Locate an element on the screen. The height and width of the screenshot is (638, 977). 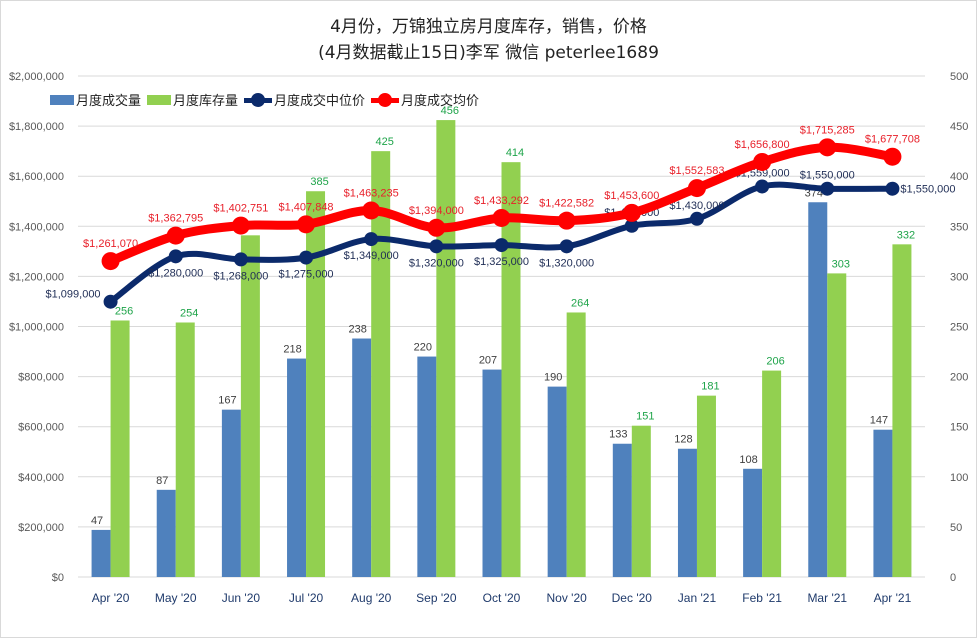
point-label-average: $1,362,795 is located at coordinates (175, 219).